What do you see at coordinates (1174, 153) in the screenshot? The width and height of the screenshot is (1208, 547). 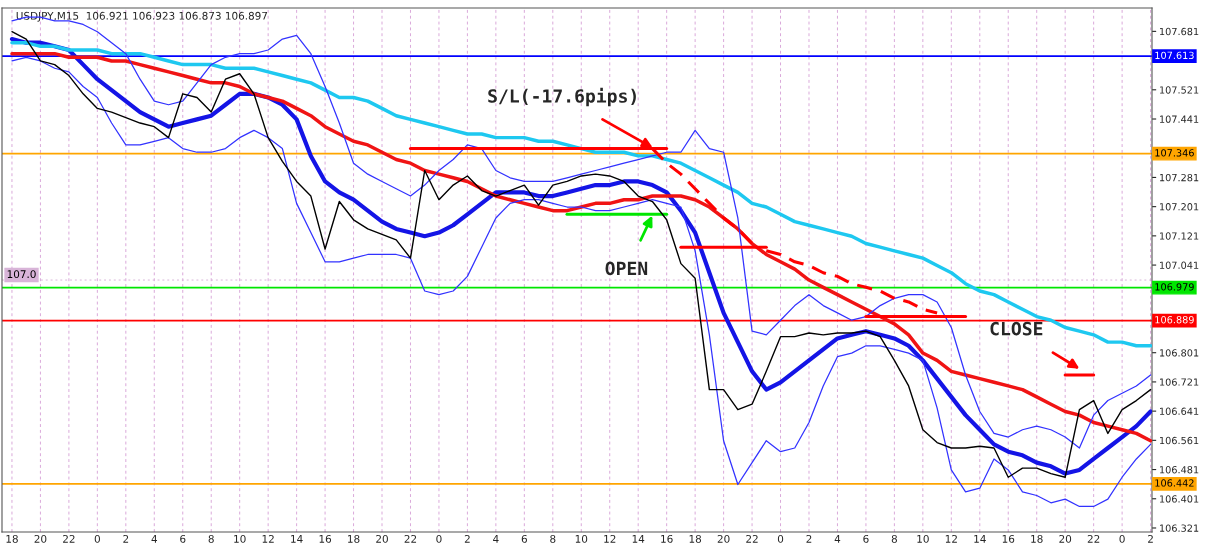 I see `ref-line-label: 107.346` at bounding box center [1174, 153].